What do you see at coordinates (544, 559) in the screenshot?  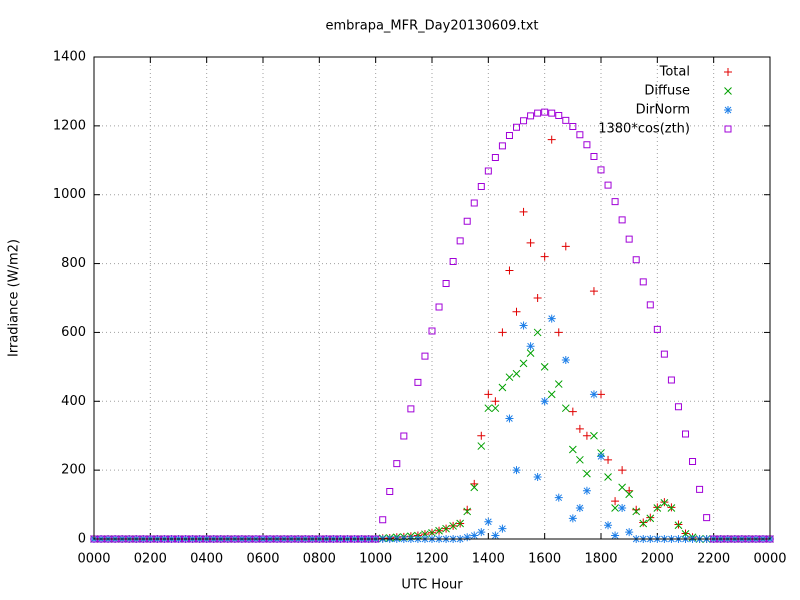 I see `x-tick-label: 1600` at bounding box center [544, 559].